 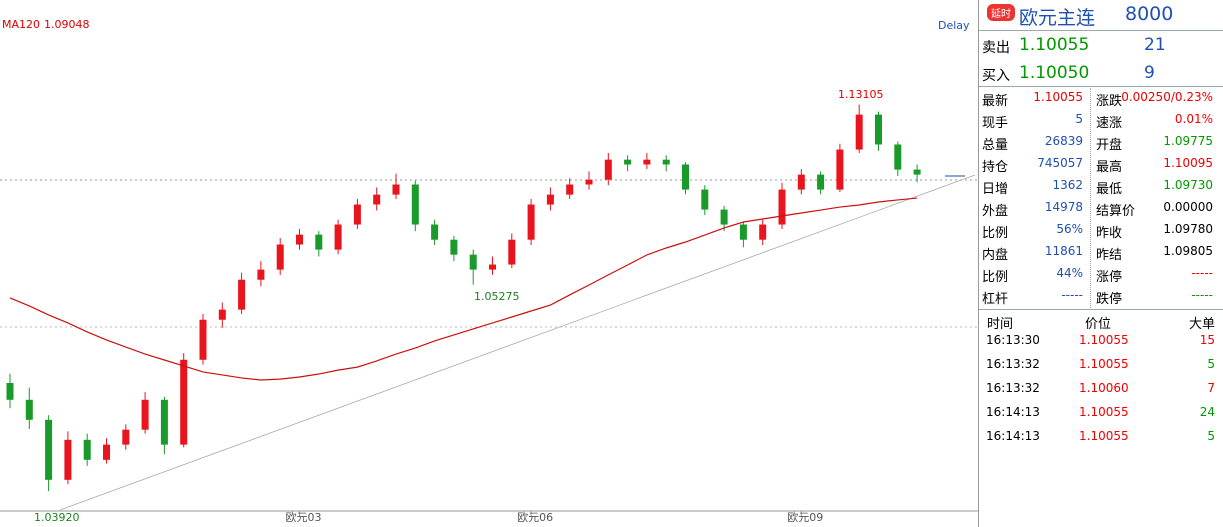 What do you see at coordinates (1188, 163) in the screenshot?
I see `stat-value: 1.10095` at bounding box center [1188, 163].